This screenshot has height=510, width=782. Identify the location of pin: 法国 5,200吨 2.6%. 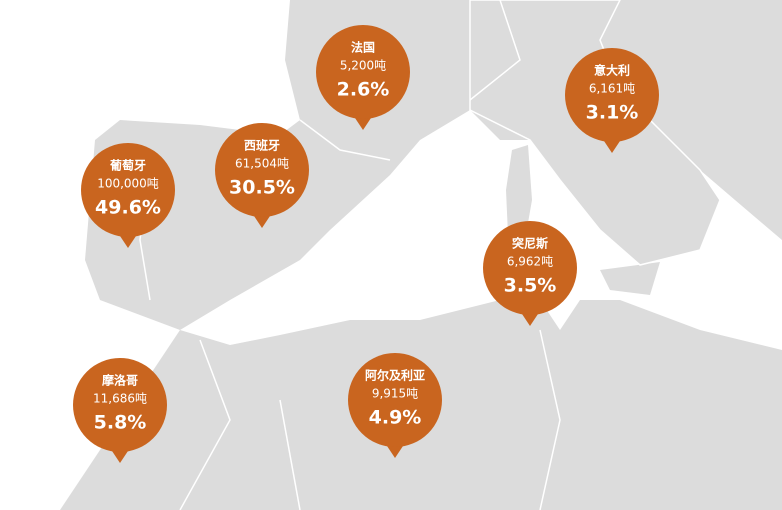
(363, 77).